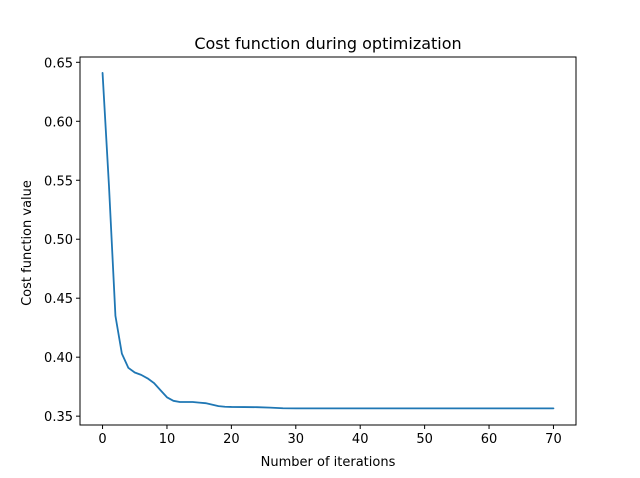  I want to click on x-tick-label: 10, so click(167, 439).